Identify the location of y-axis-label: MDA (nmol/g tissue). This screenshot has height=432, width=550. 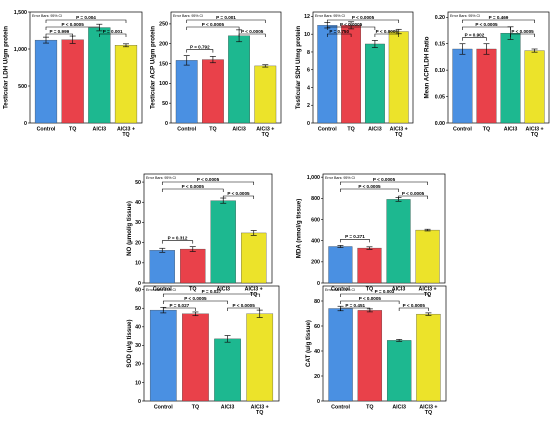
(299, 229).